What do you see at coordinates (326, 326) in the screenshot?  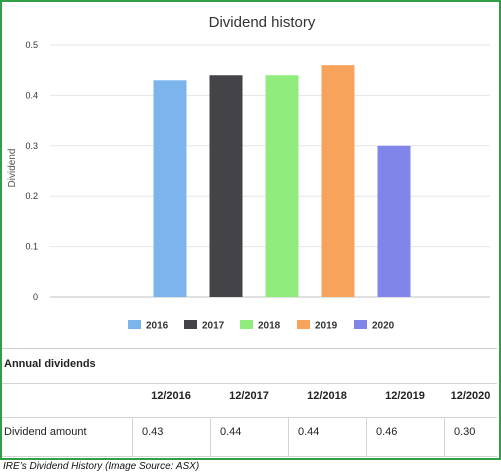 I see `legend-label: 2019` at bounding box center [326, 326].